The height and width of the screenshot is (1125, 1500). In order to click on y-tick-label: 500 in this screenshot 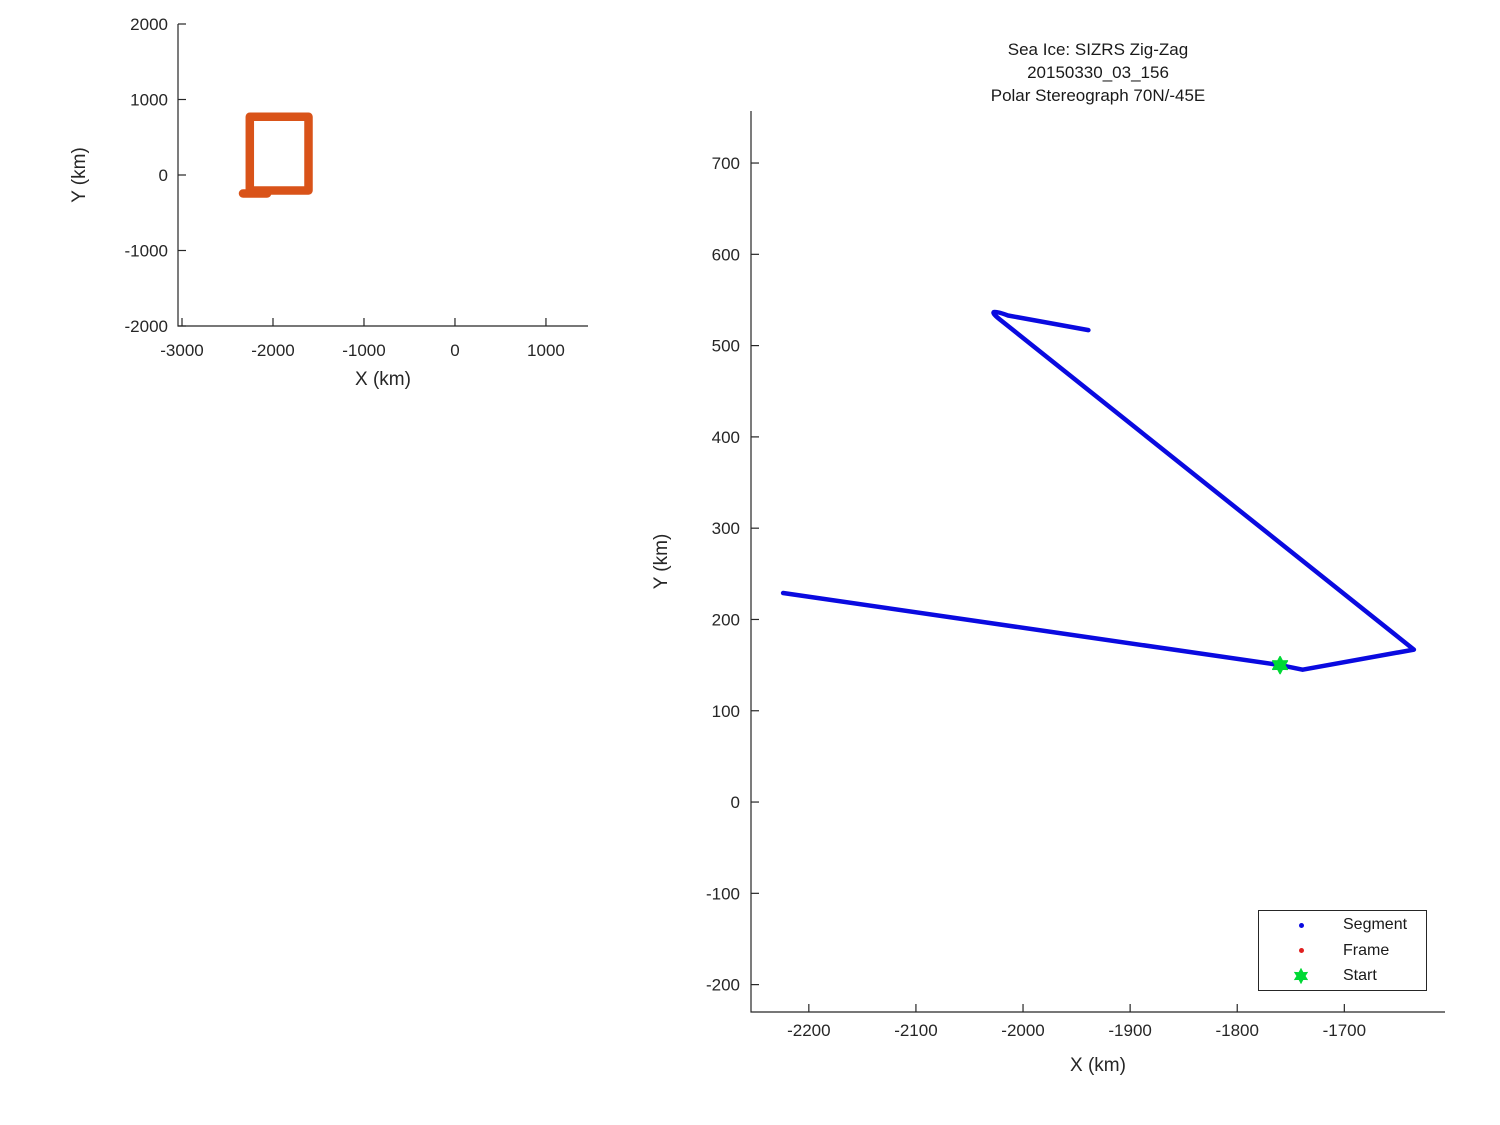, I will do `click(726, 346)`.